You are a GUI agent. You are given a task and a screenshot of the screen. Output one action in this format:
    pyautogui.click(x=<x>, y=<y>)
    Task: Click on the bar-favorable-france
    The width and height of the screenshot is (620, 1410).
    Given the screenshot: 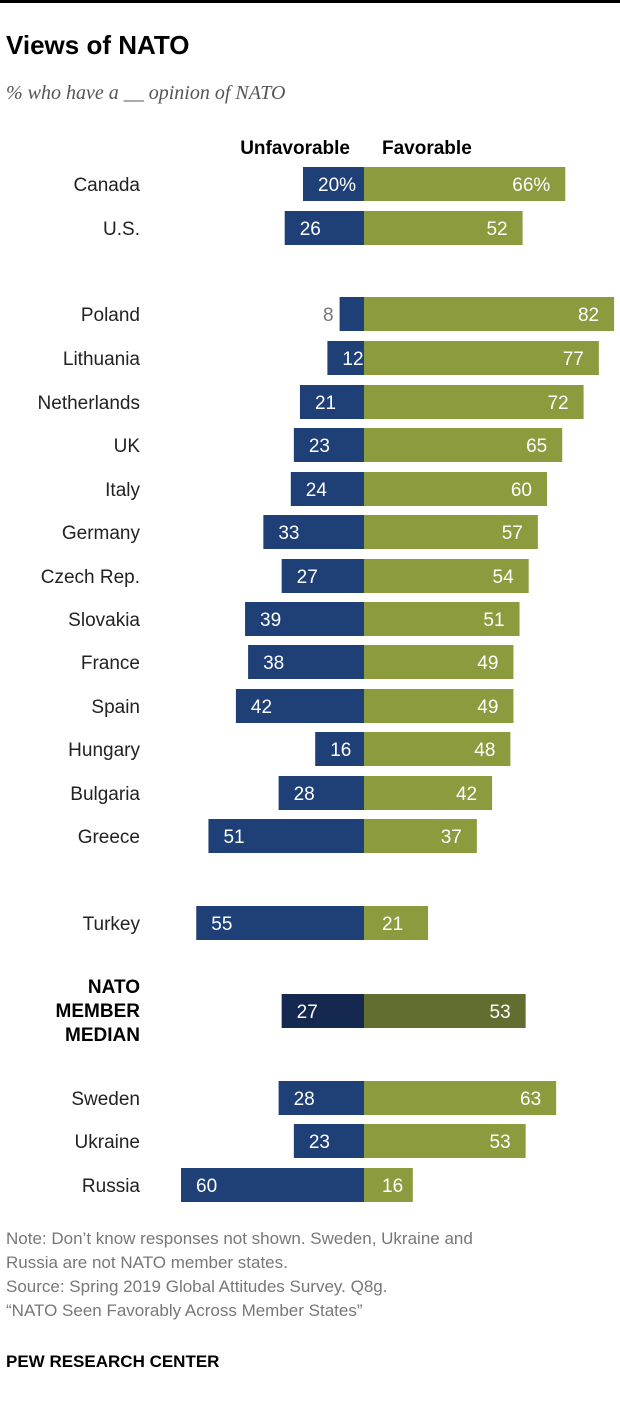 What is the action you would take?
    pyautogui.click(x=439, y=662)
    